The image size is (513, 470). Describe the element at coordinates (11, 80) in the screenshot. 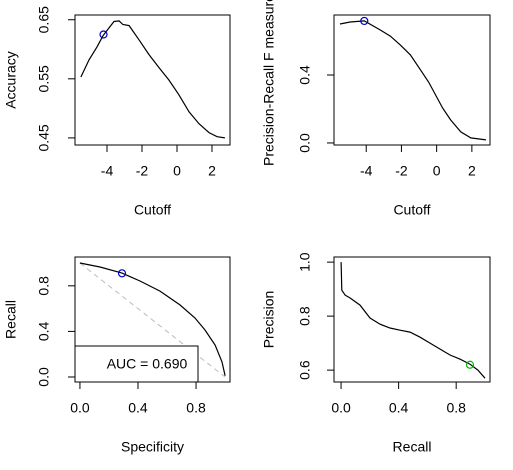

I see `y-axis-title: Accuracy` at that location.